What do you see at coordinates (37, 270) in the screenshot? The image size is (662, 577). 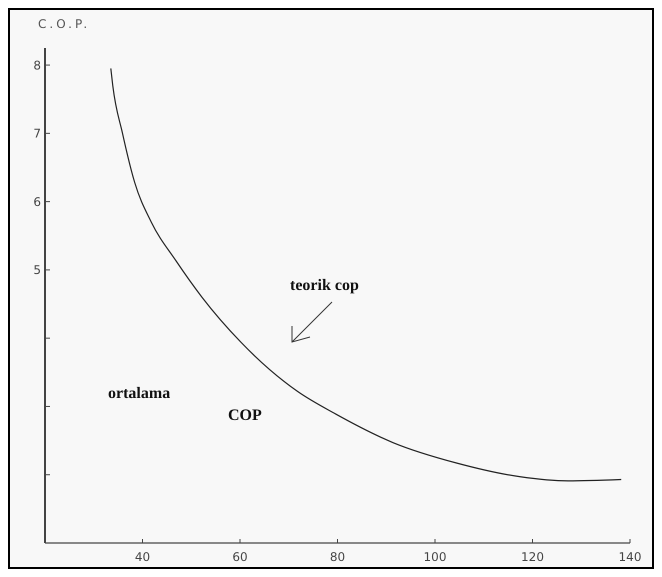 I see `y-tick-label: 5` at bounding box center [37, 270].